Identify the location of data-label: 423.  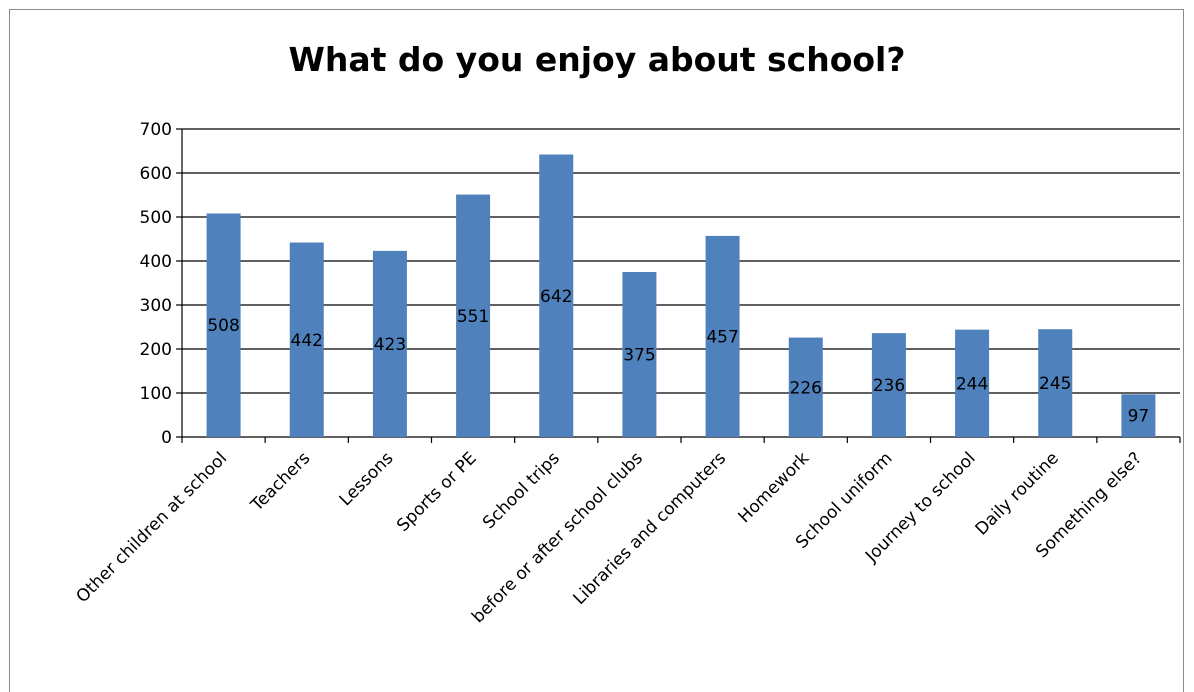
(390, 345).